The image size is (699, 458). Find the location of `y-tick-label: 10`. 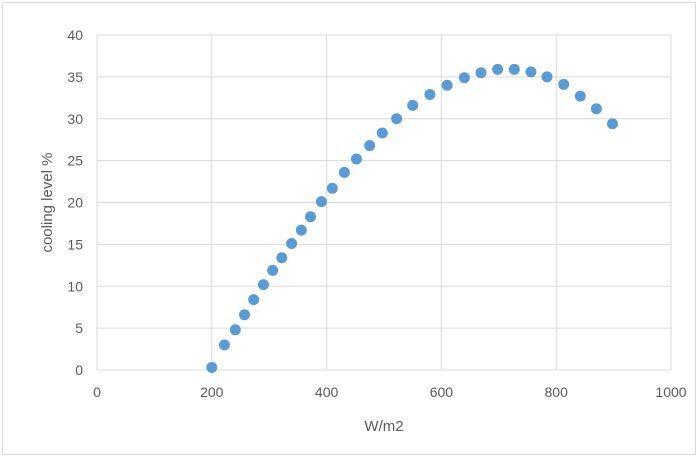

y-tick-label: 10 is located at coordinates (75, 286).